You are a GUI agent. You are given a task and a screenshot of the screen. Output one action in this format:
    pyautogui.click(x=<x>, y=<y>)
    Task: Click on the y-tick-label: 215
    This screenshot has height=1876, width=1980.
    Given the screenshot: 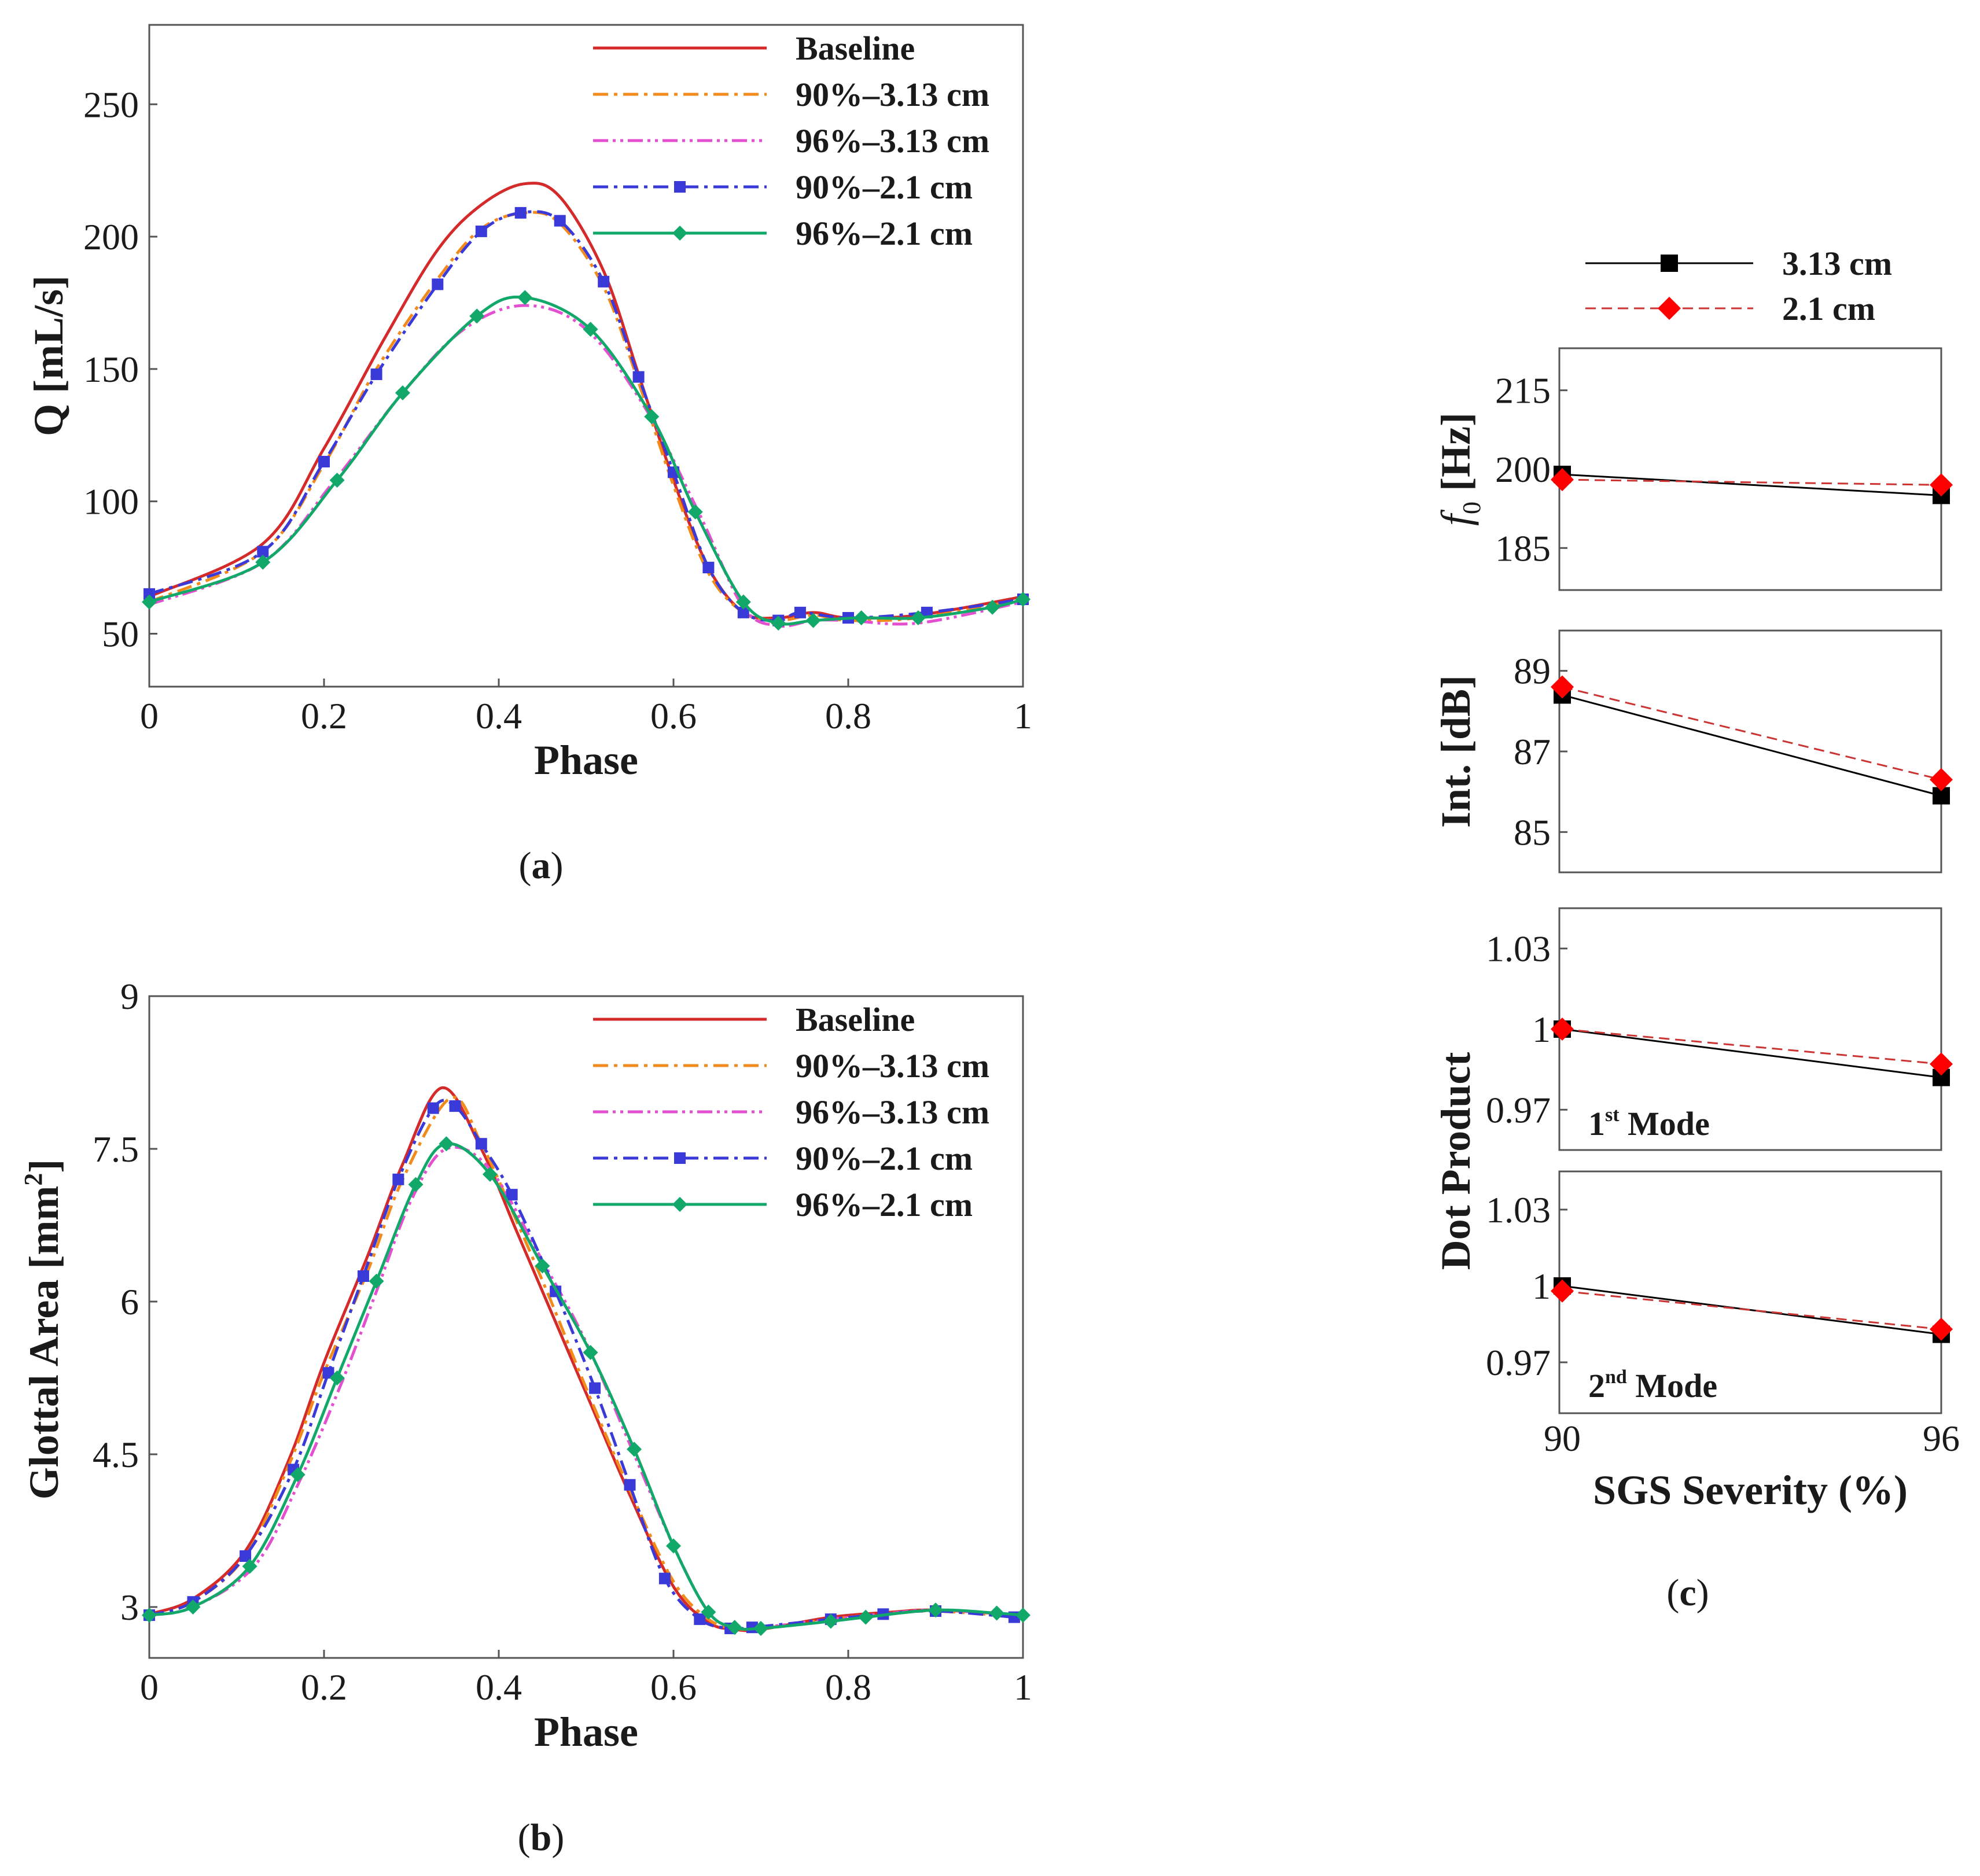 What is the action you would take?
    pyautogui.click(x=1523, y=390)
    